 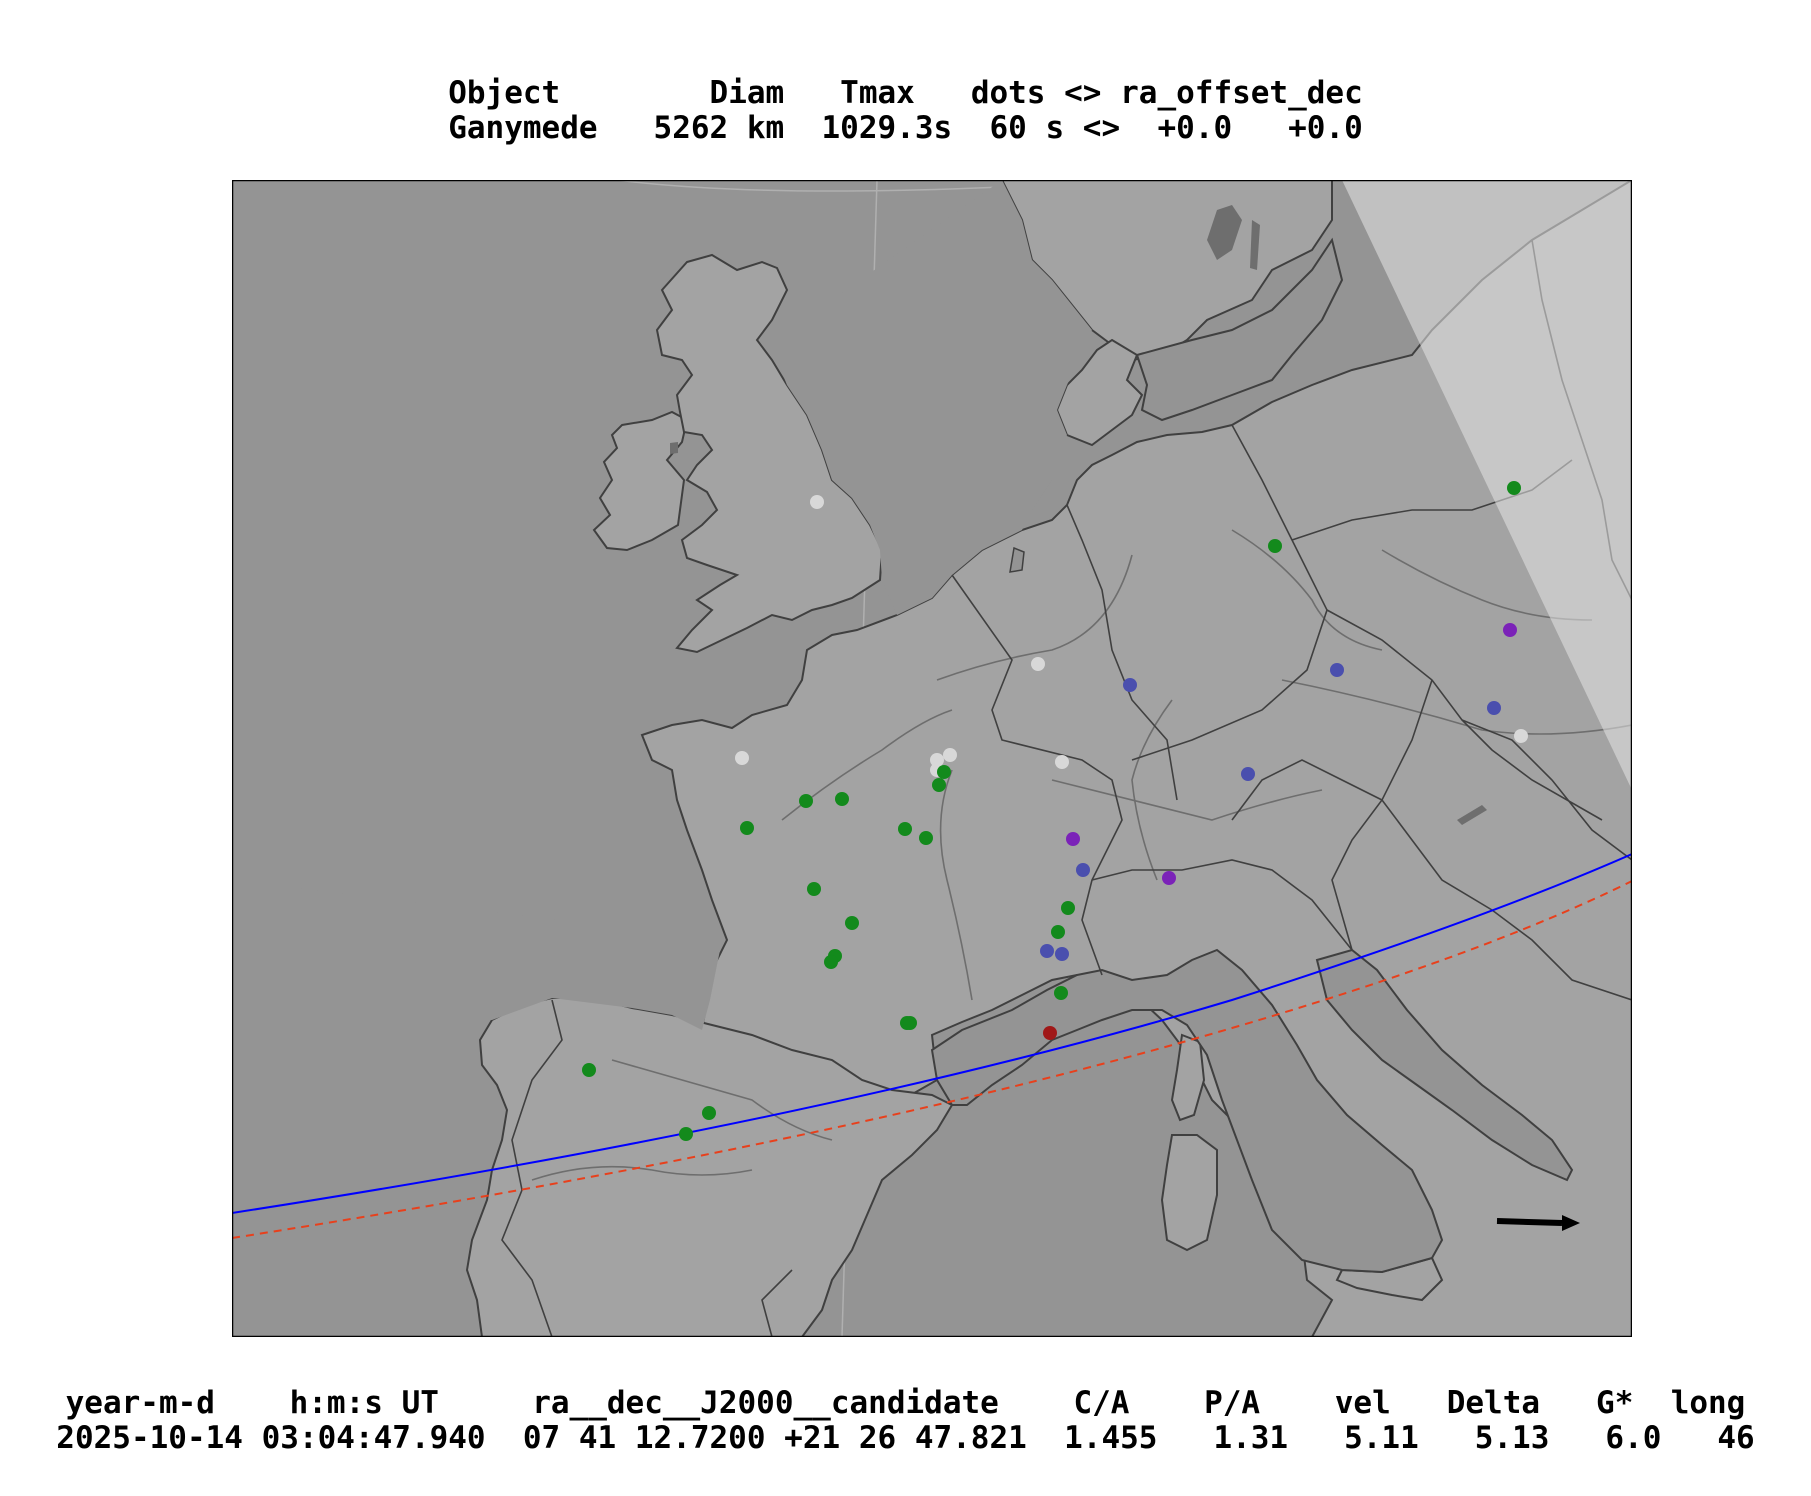 I want to click on sea-baltic, so click(x=1239, y=329).